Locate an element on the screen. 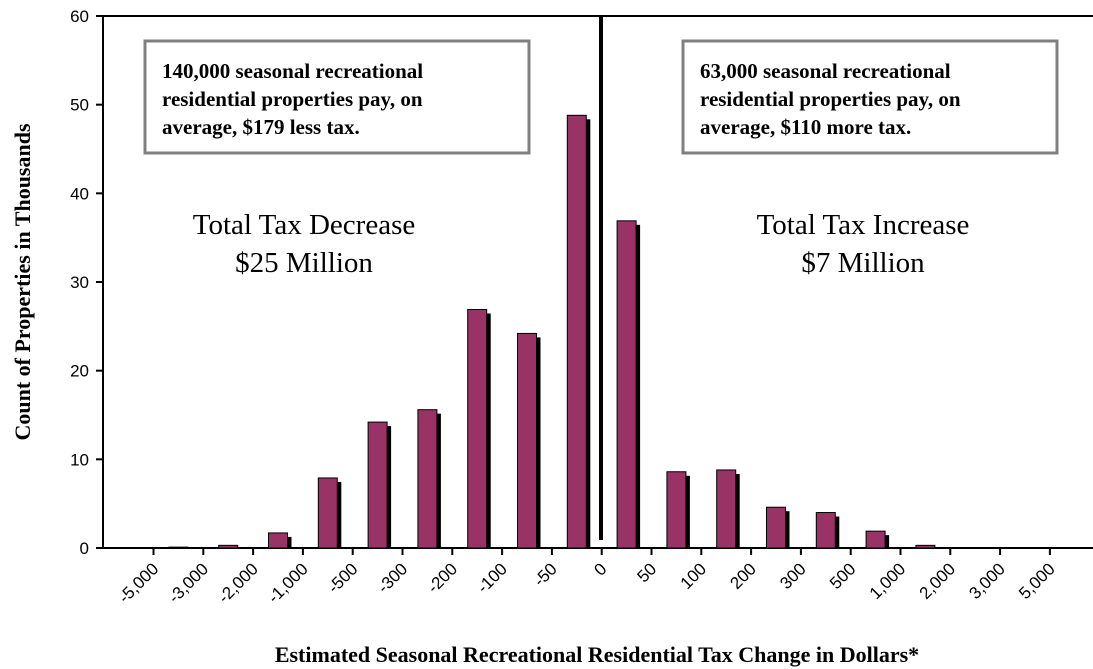 The width and height of the screenshot is (1093, 669). x-tick-label: 200 is located at coordinates (742, 575).